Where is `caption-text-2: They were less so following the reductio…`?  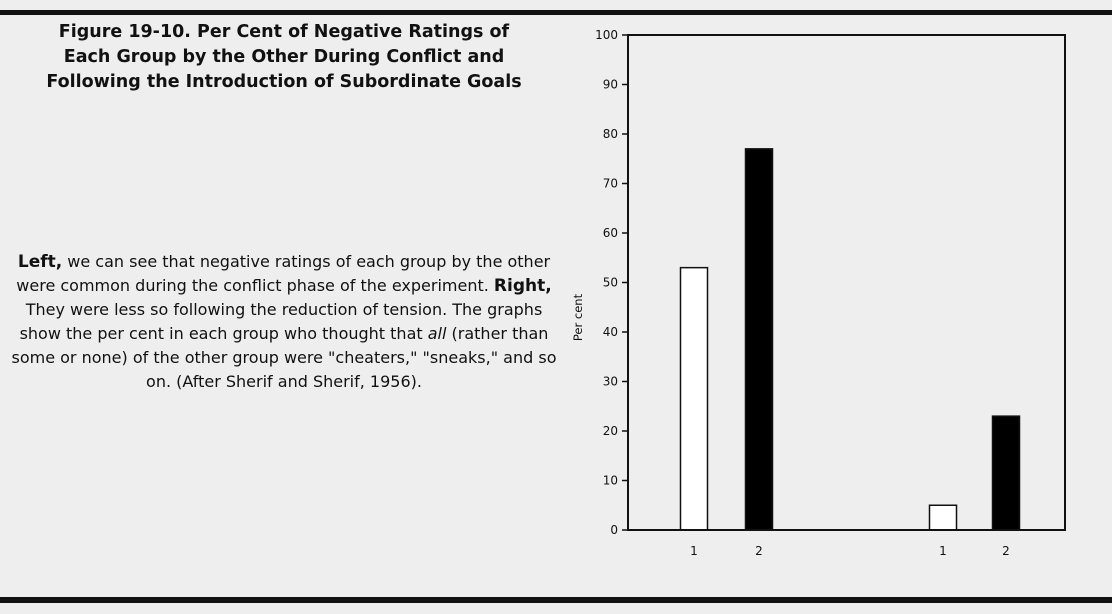
caption-text-2: They were less so following the reductio… is located at coordinates (281, 321).